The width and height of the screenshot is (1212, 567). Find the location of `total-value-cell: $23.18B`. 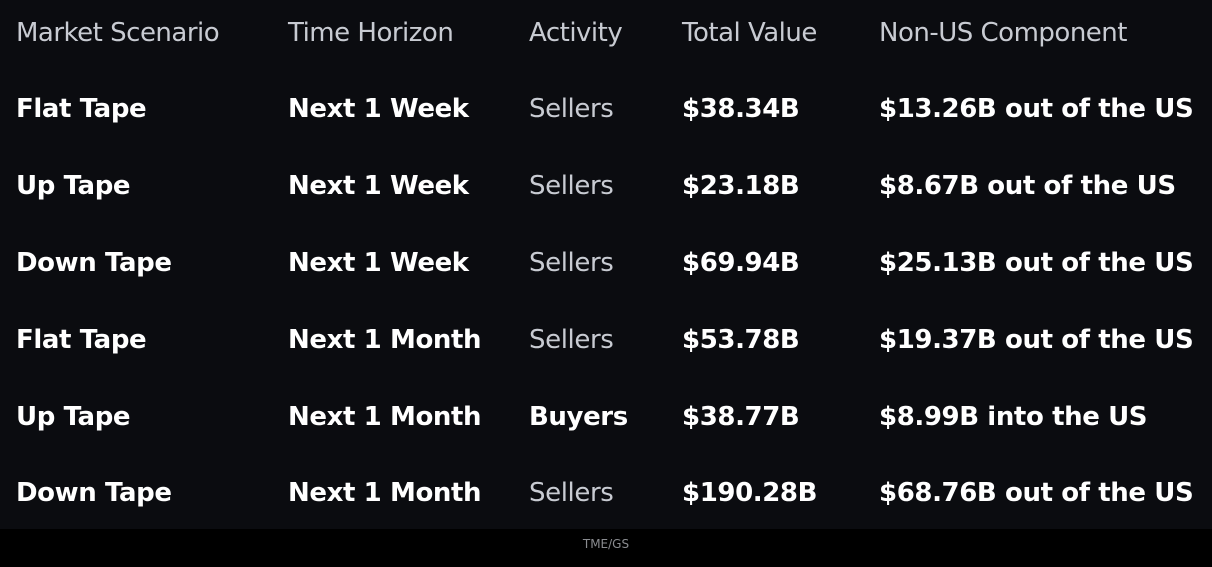

total-value-cell: $23.18B is located at coordinates (741, 186).